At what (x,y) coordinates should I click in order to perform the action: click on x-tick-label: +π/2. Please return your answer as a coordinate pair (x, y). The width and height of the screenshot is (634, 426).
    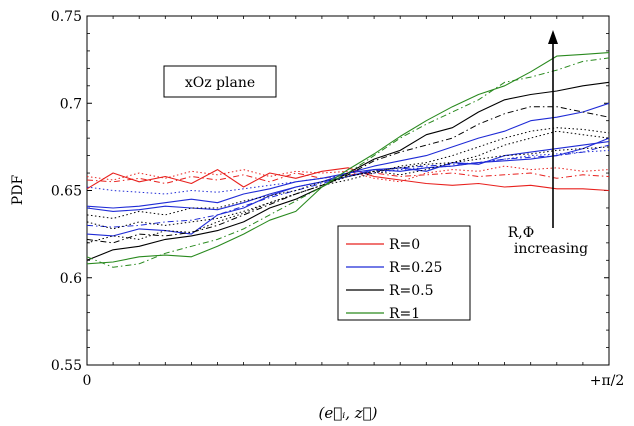
    Looking at the image, I should click on (607, 381).